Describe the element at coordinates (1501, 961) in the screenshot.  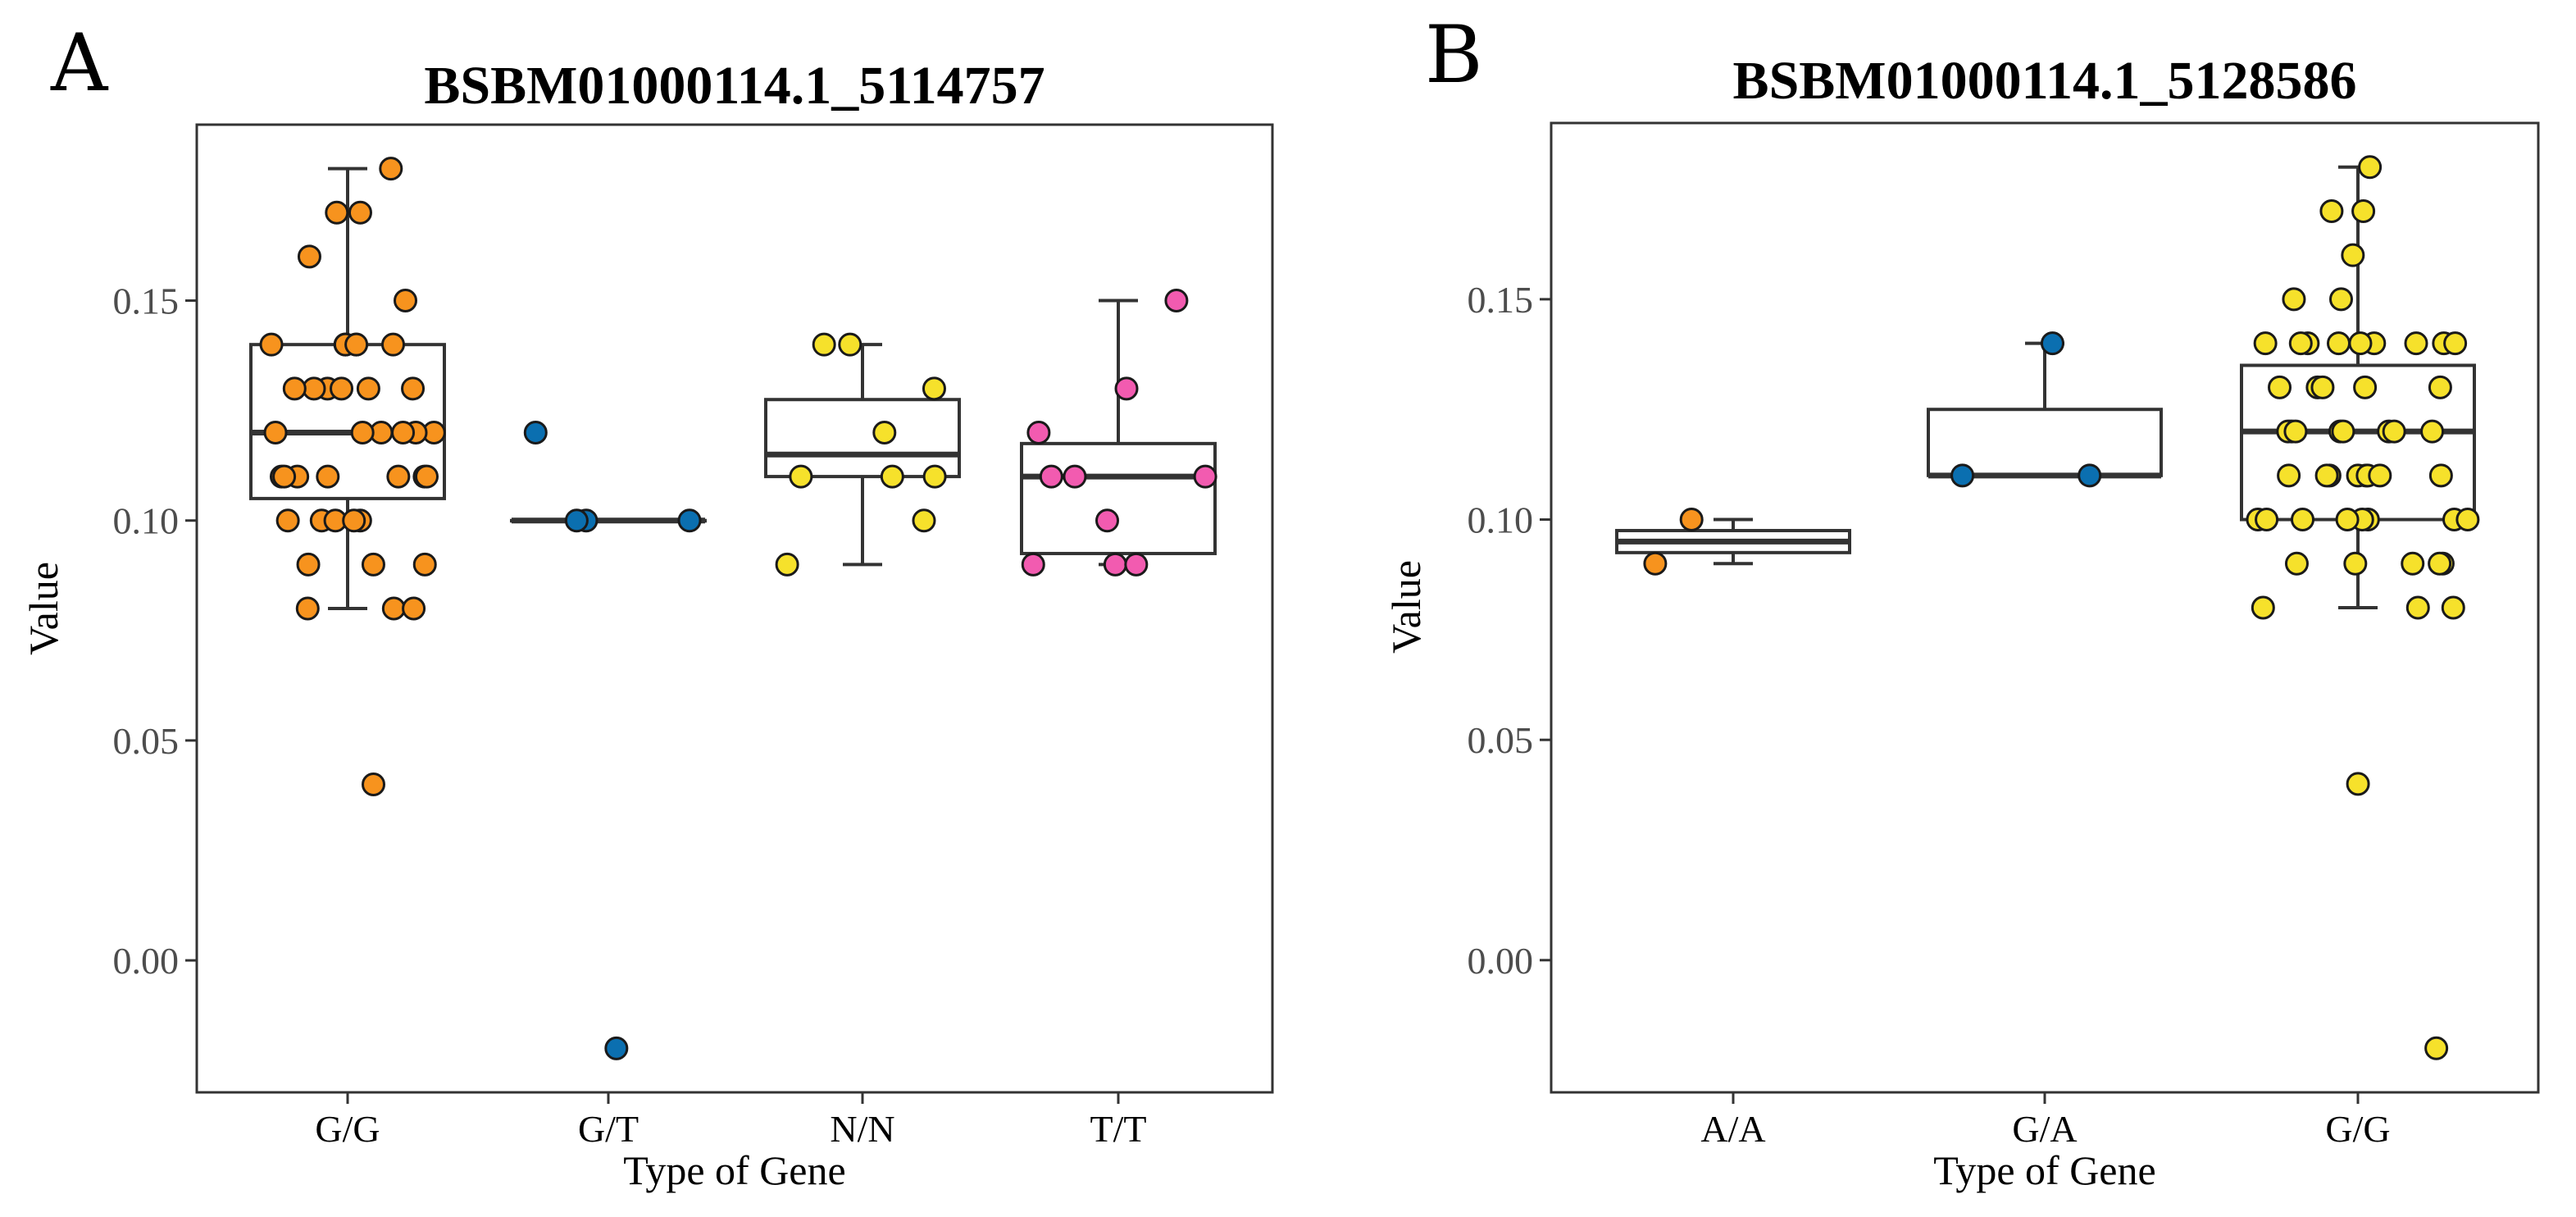
I see `y-tick-label: 0.00` at that location.